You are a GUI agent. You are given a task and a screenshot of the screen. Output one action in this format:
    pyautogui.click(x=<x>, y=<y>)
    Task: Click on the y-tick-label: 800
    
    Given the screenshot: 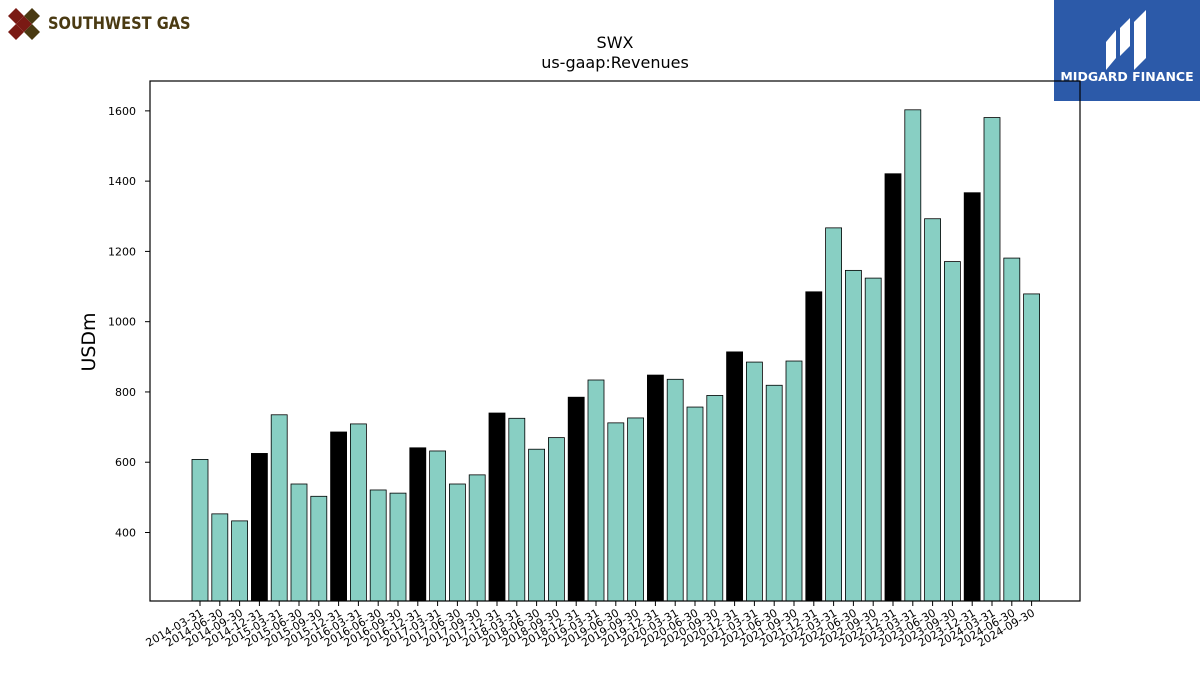 What is the action you would take?
    pyautogui.click(x=125, y=392)
    